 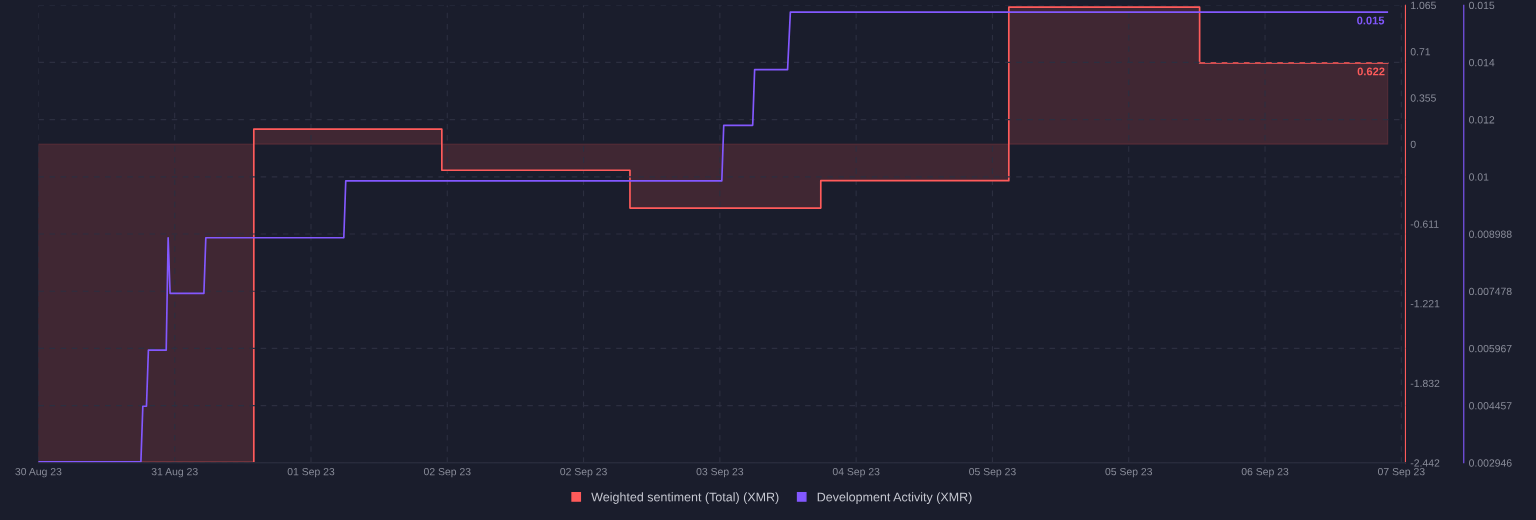 I want to click on y-tick-label: 1.065, so click(x=1423, y=5).